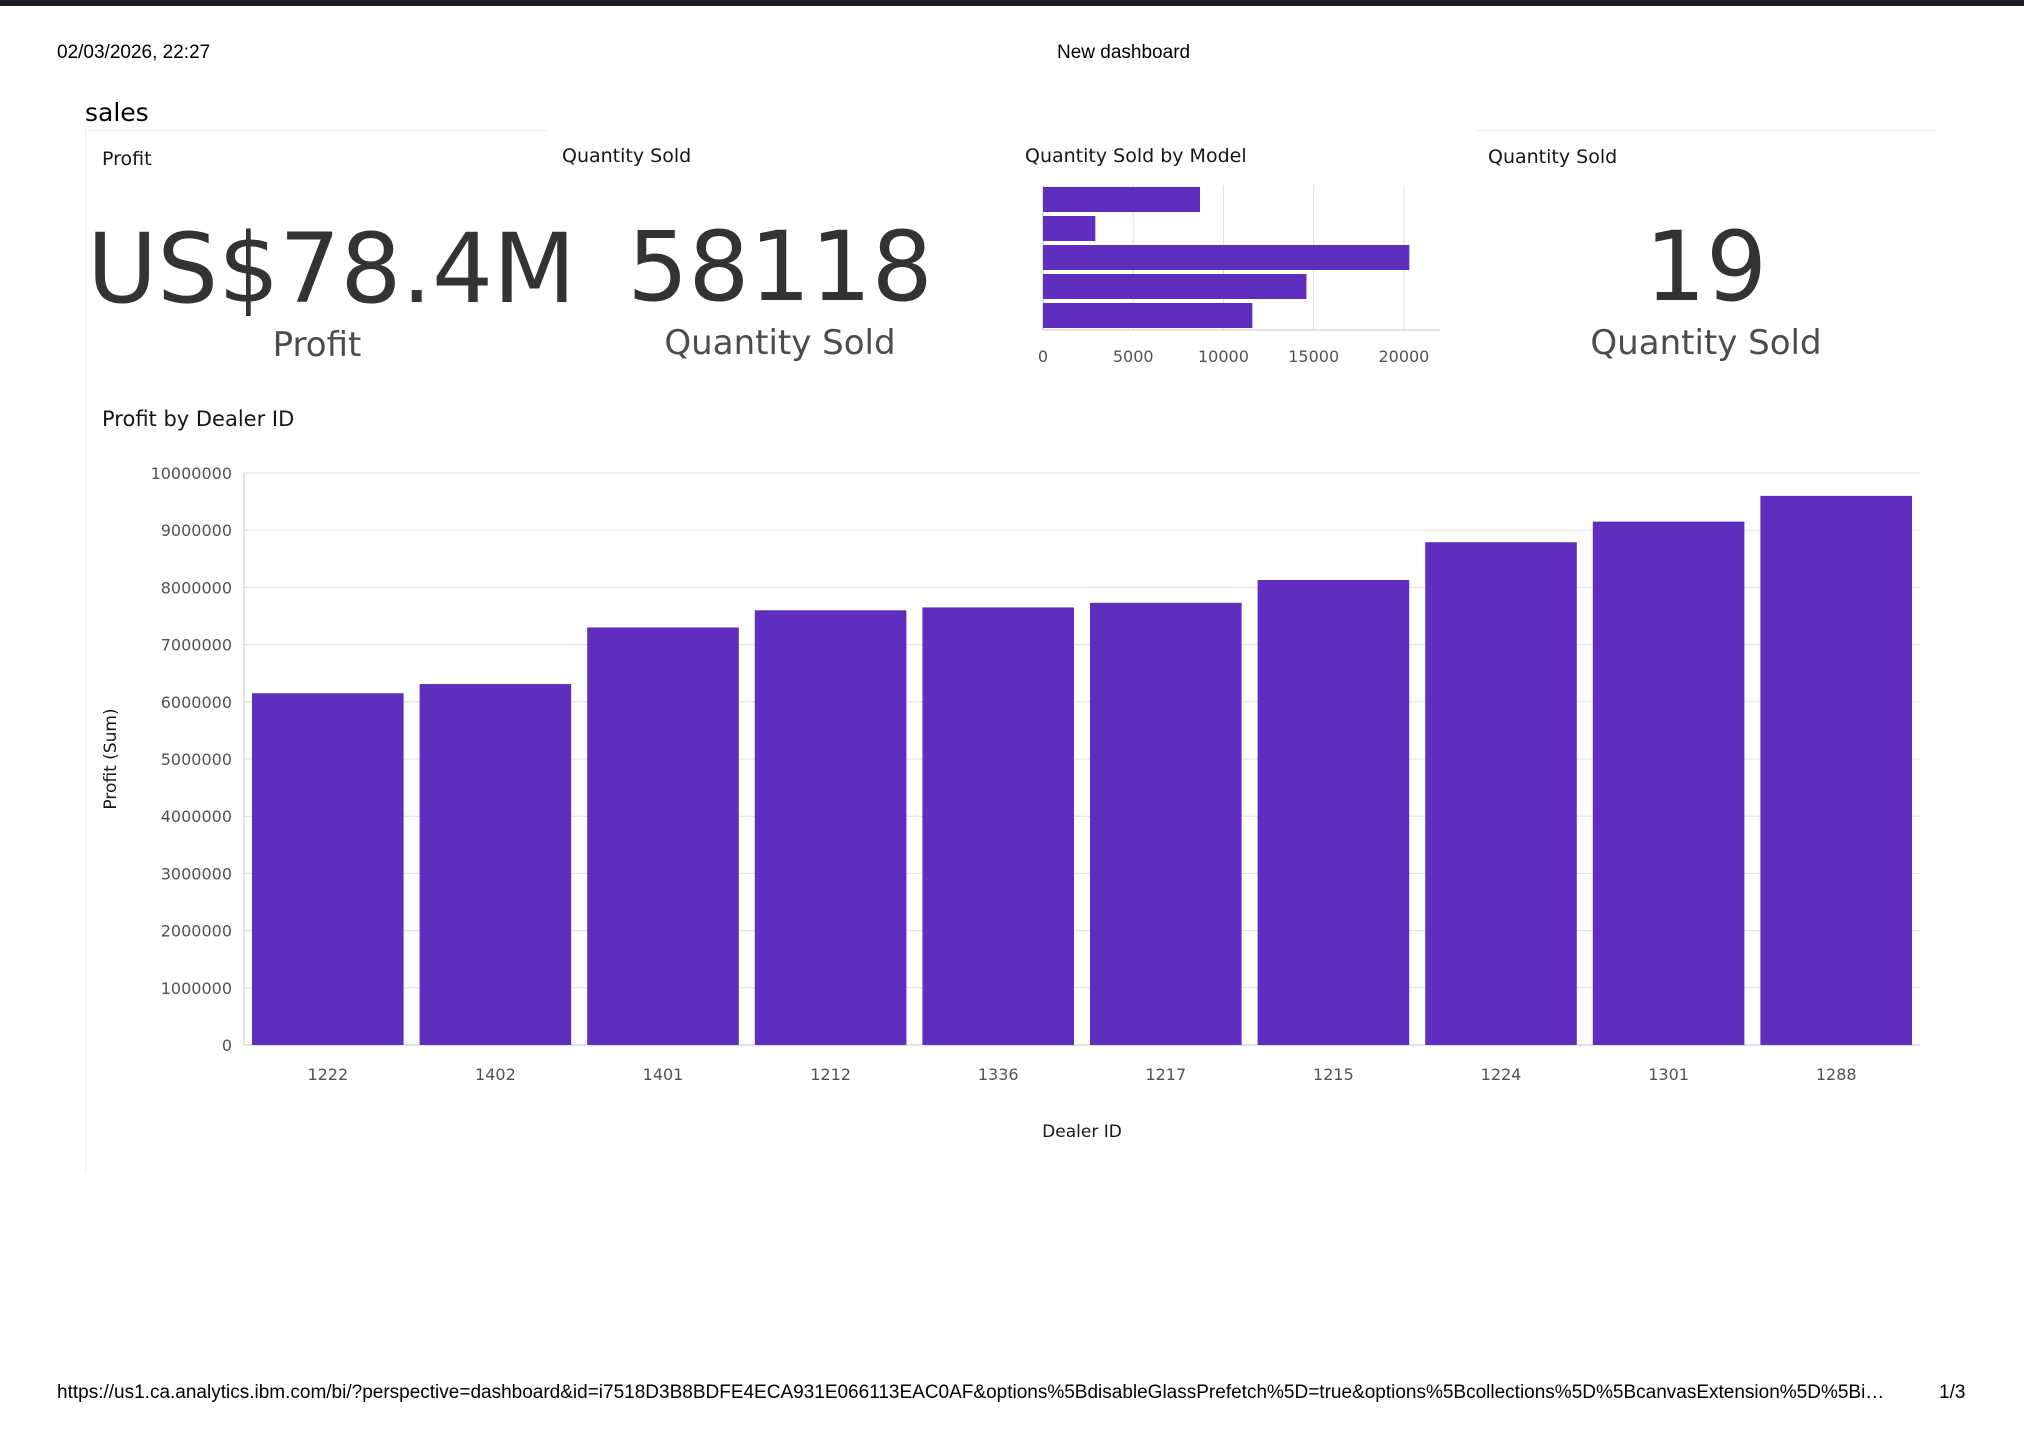 Image resolution: width=2024 pixels, height=1435 pixels. I want to click on y-tick-label: 8000000, so click(196, 587).